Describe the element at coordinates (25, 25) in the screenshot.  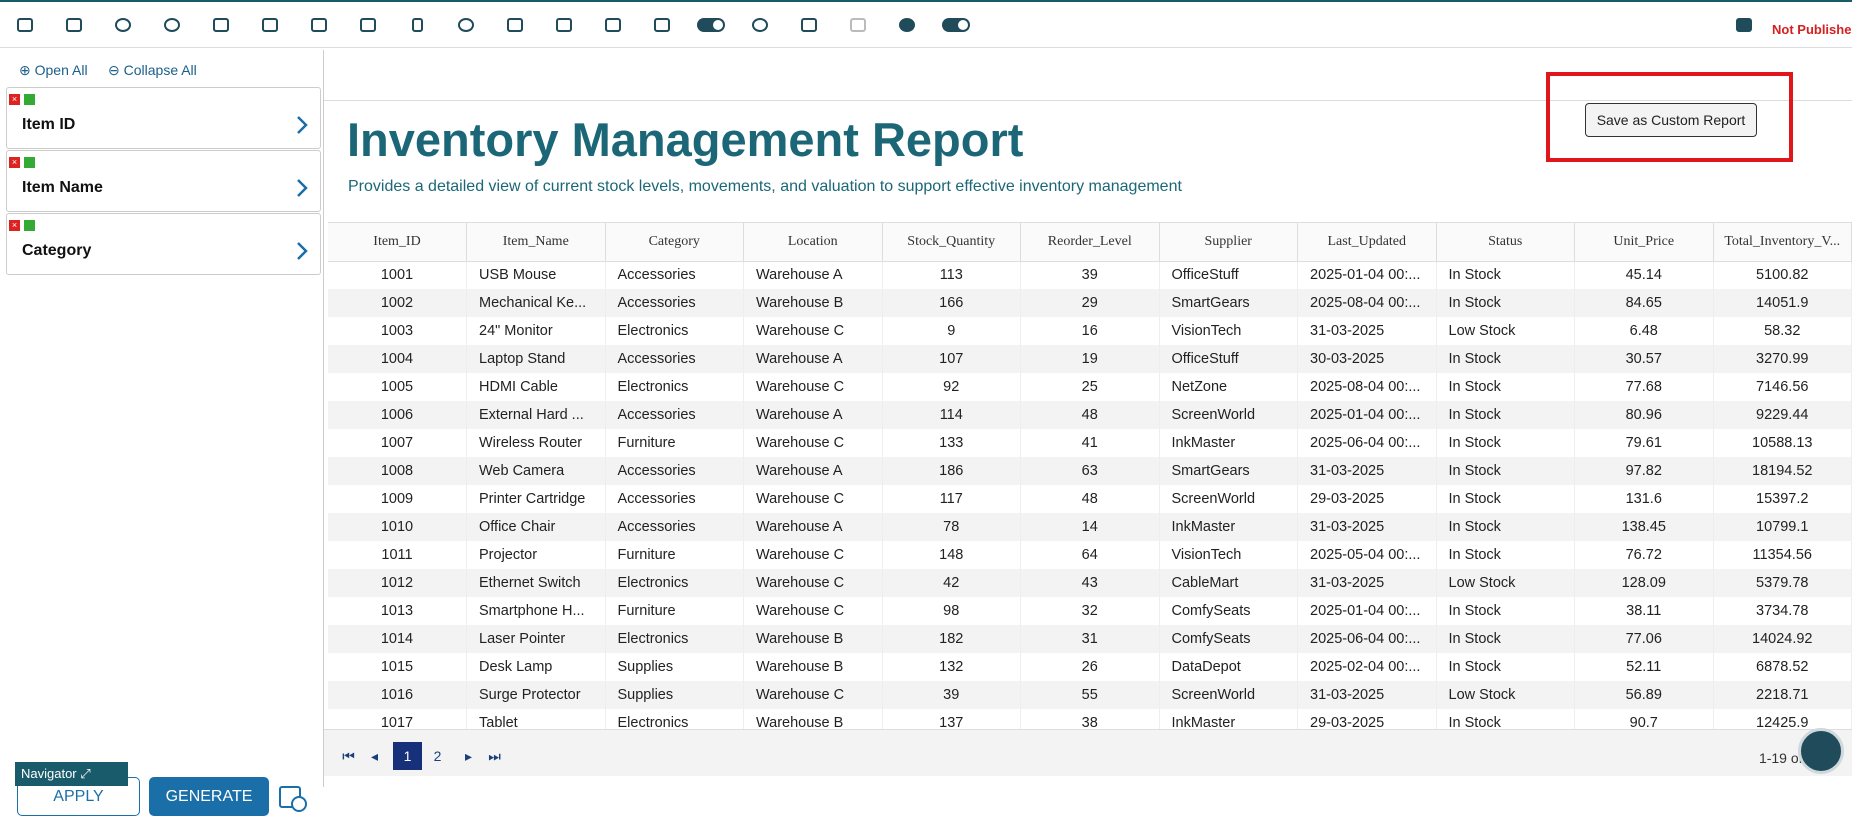
I see `save-icon` at that location.